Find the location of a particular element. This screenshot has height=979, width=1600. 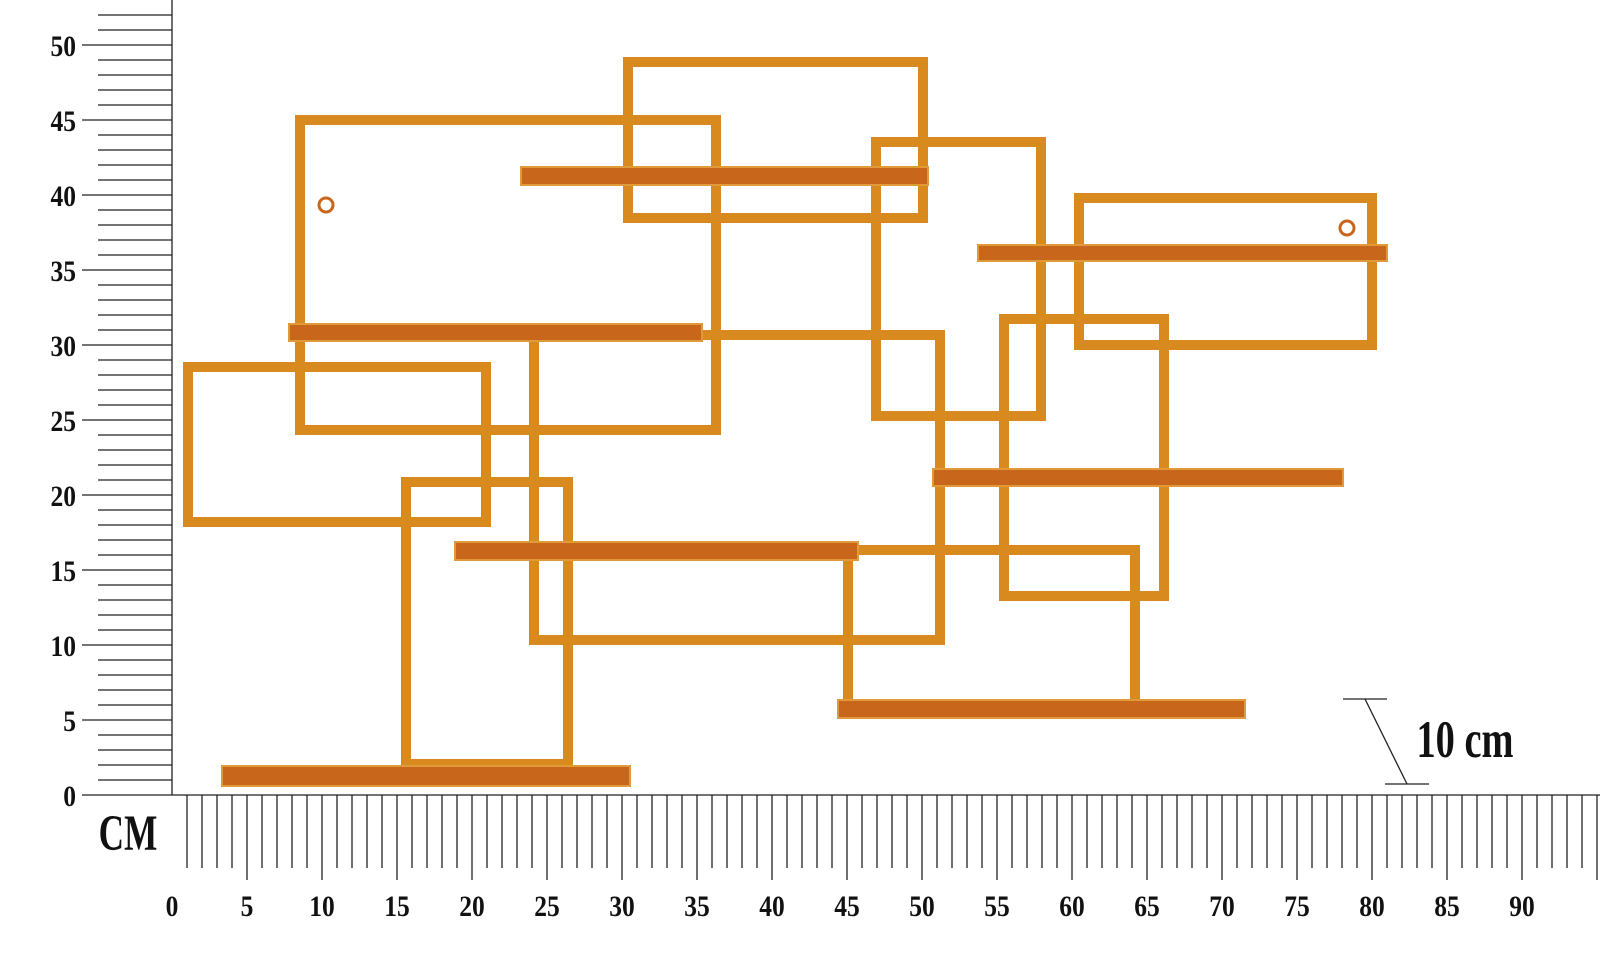

y-ruler-label: 20 is located at coordinates (63, 496).